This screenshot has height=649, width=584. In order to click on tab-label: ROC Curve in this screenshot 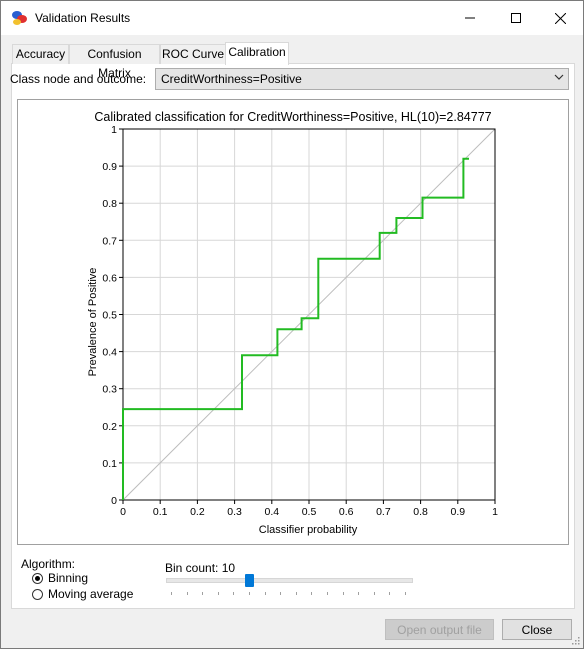, I will do `click(192, 54)`.